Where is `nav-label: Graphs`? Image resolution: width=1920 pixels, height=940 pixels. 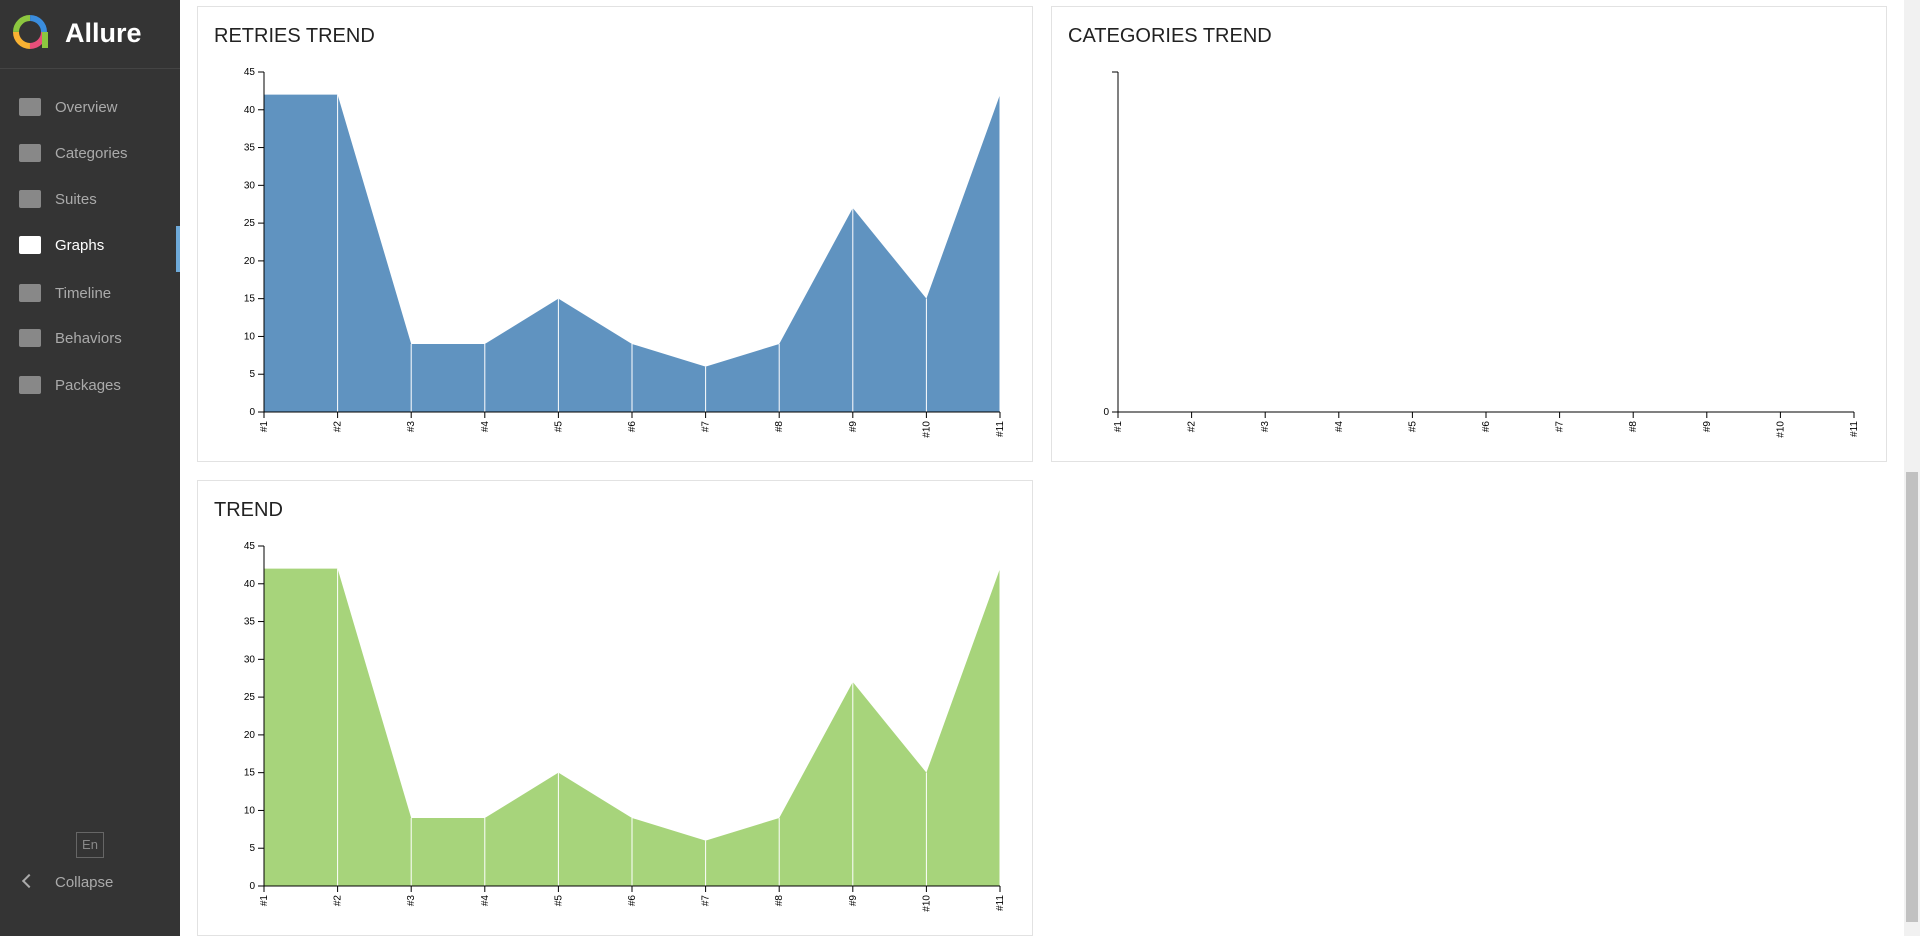
nav-label: Graphs is located at coordinates (80, 245).